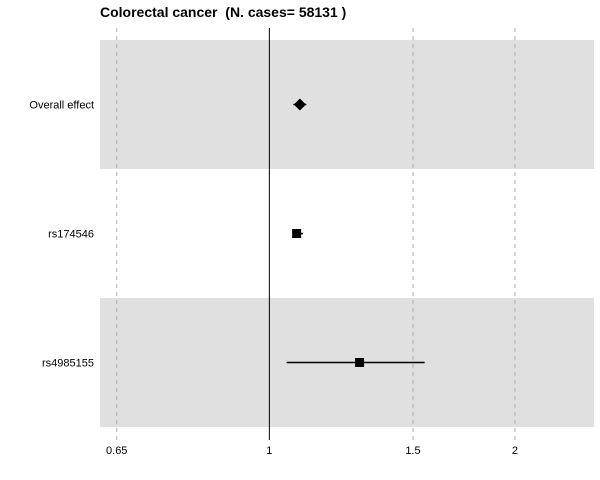 This screenshot has height=480, width=600. I want to click on row-label: rs174546, so click(71, 235).